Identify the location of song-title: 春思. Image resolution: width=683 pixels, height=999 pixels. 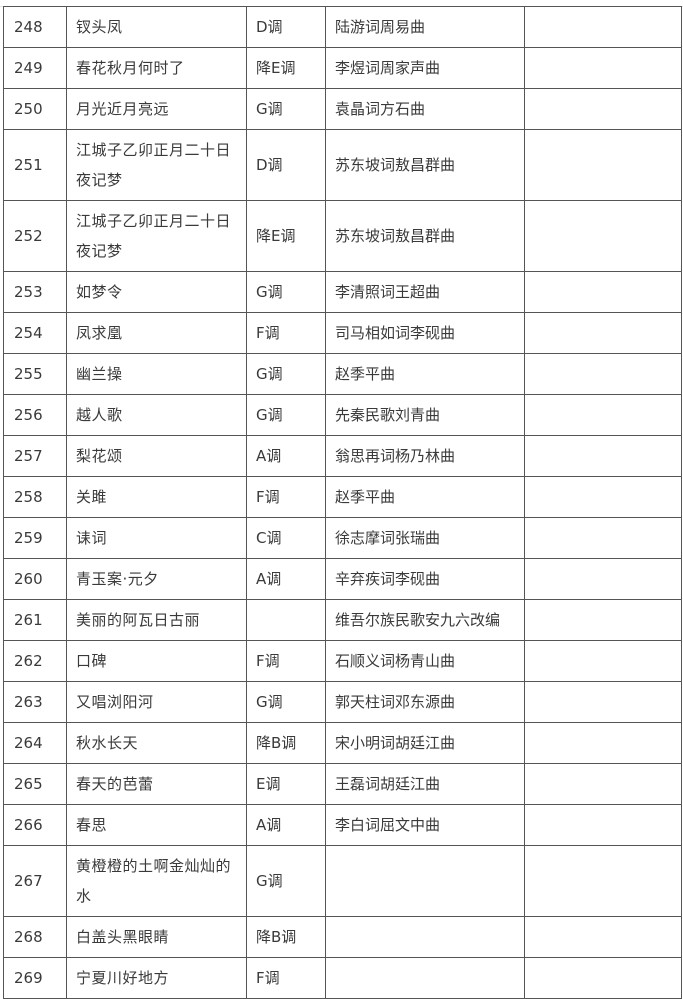
(156, 825).